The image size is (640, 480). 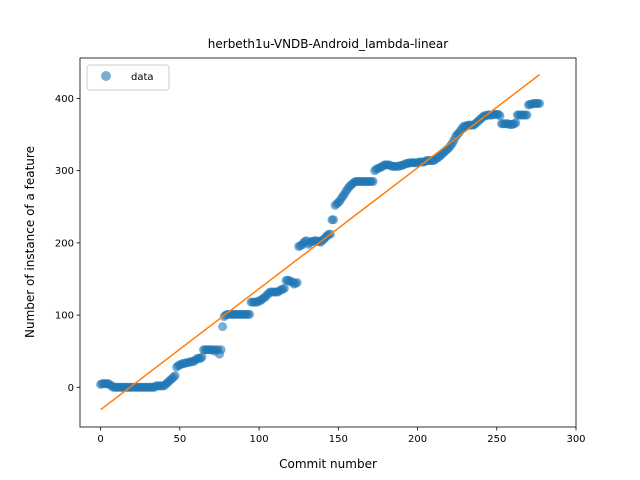 I want to click on x-tick-label: 300, so click(x=575, y=439).